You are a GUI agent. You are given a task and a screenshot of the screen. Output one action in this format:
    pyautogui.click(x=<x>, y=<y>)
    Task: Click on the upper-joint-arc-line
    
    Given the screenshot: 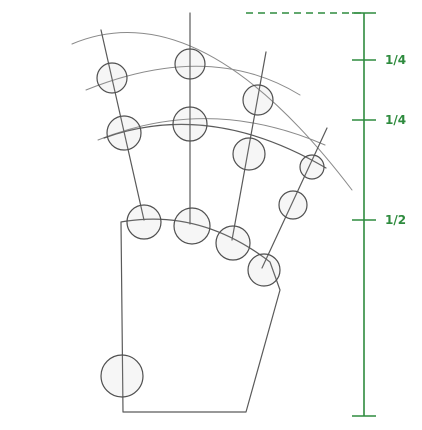 What is the action you would take?
    pyautogui.click(x=211, y=132)
    